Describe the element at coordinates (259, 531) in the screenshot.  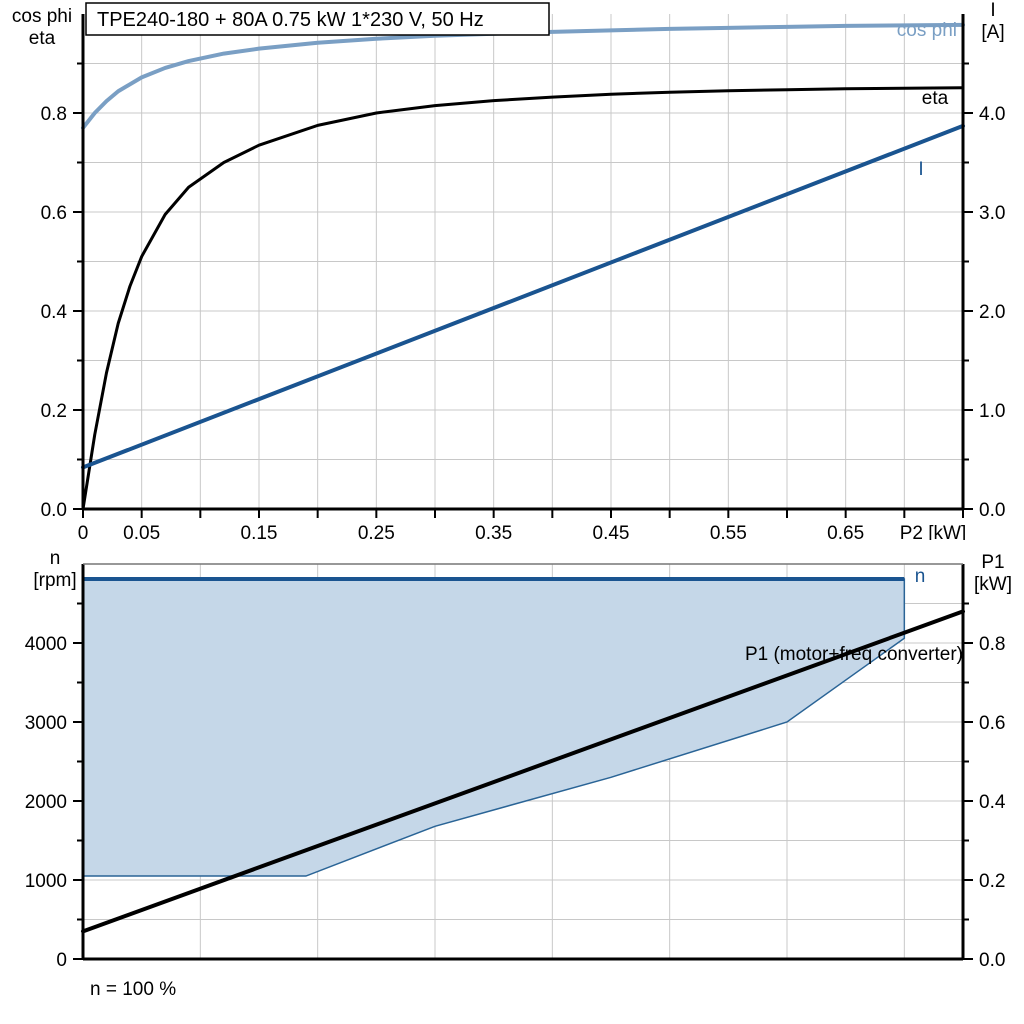
I see `upper-xtick-label: 0.15` at that location.